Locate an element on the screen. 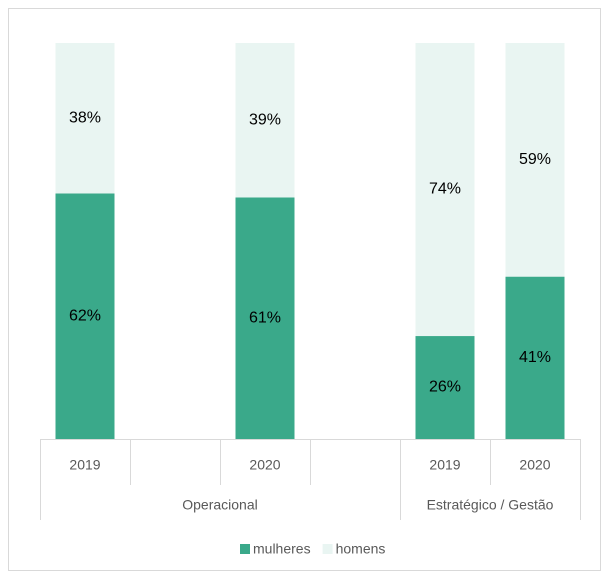 The width and height of the screenshot is (609, 579). data-label: 39% is located at coordinates (265, 119).